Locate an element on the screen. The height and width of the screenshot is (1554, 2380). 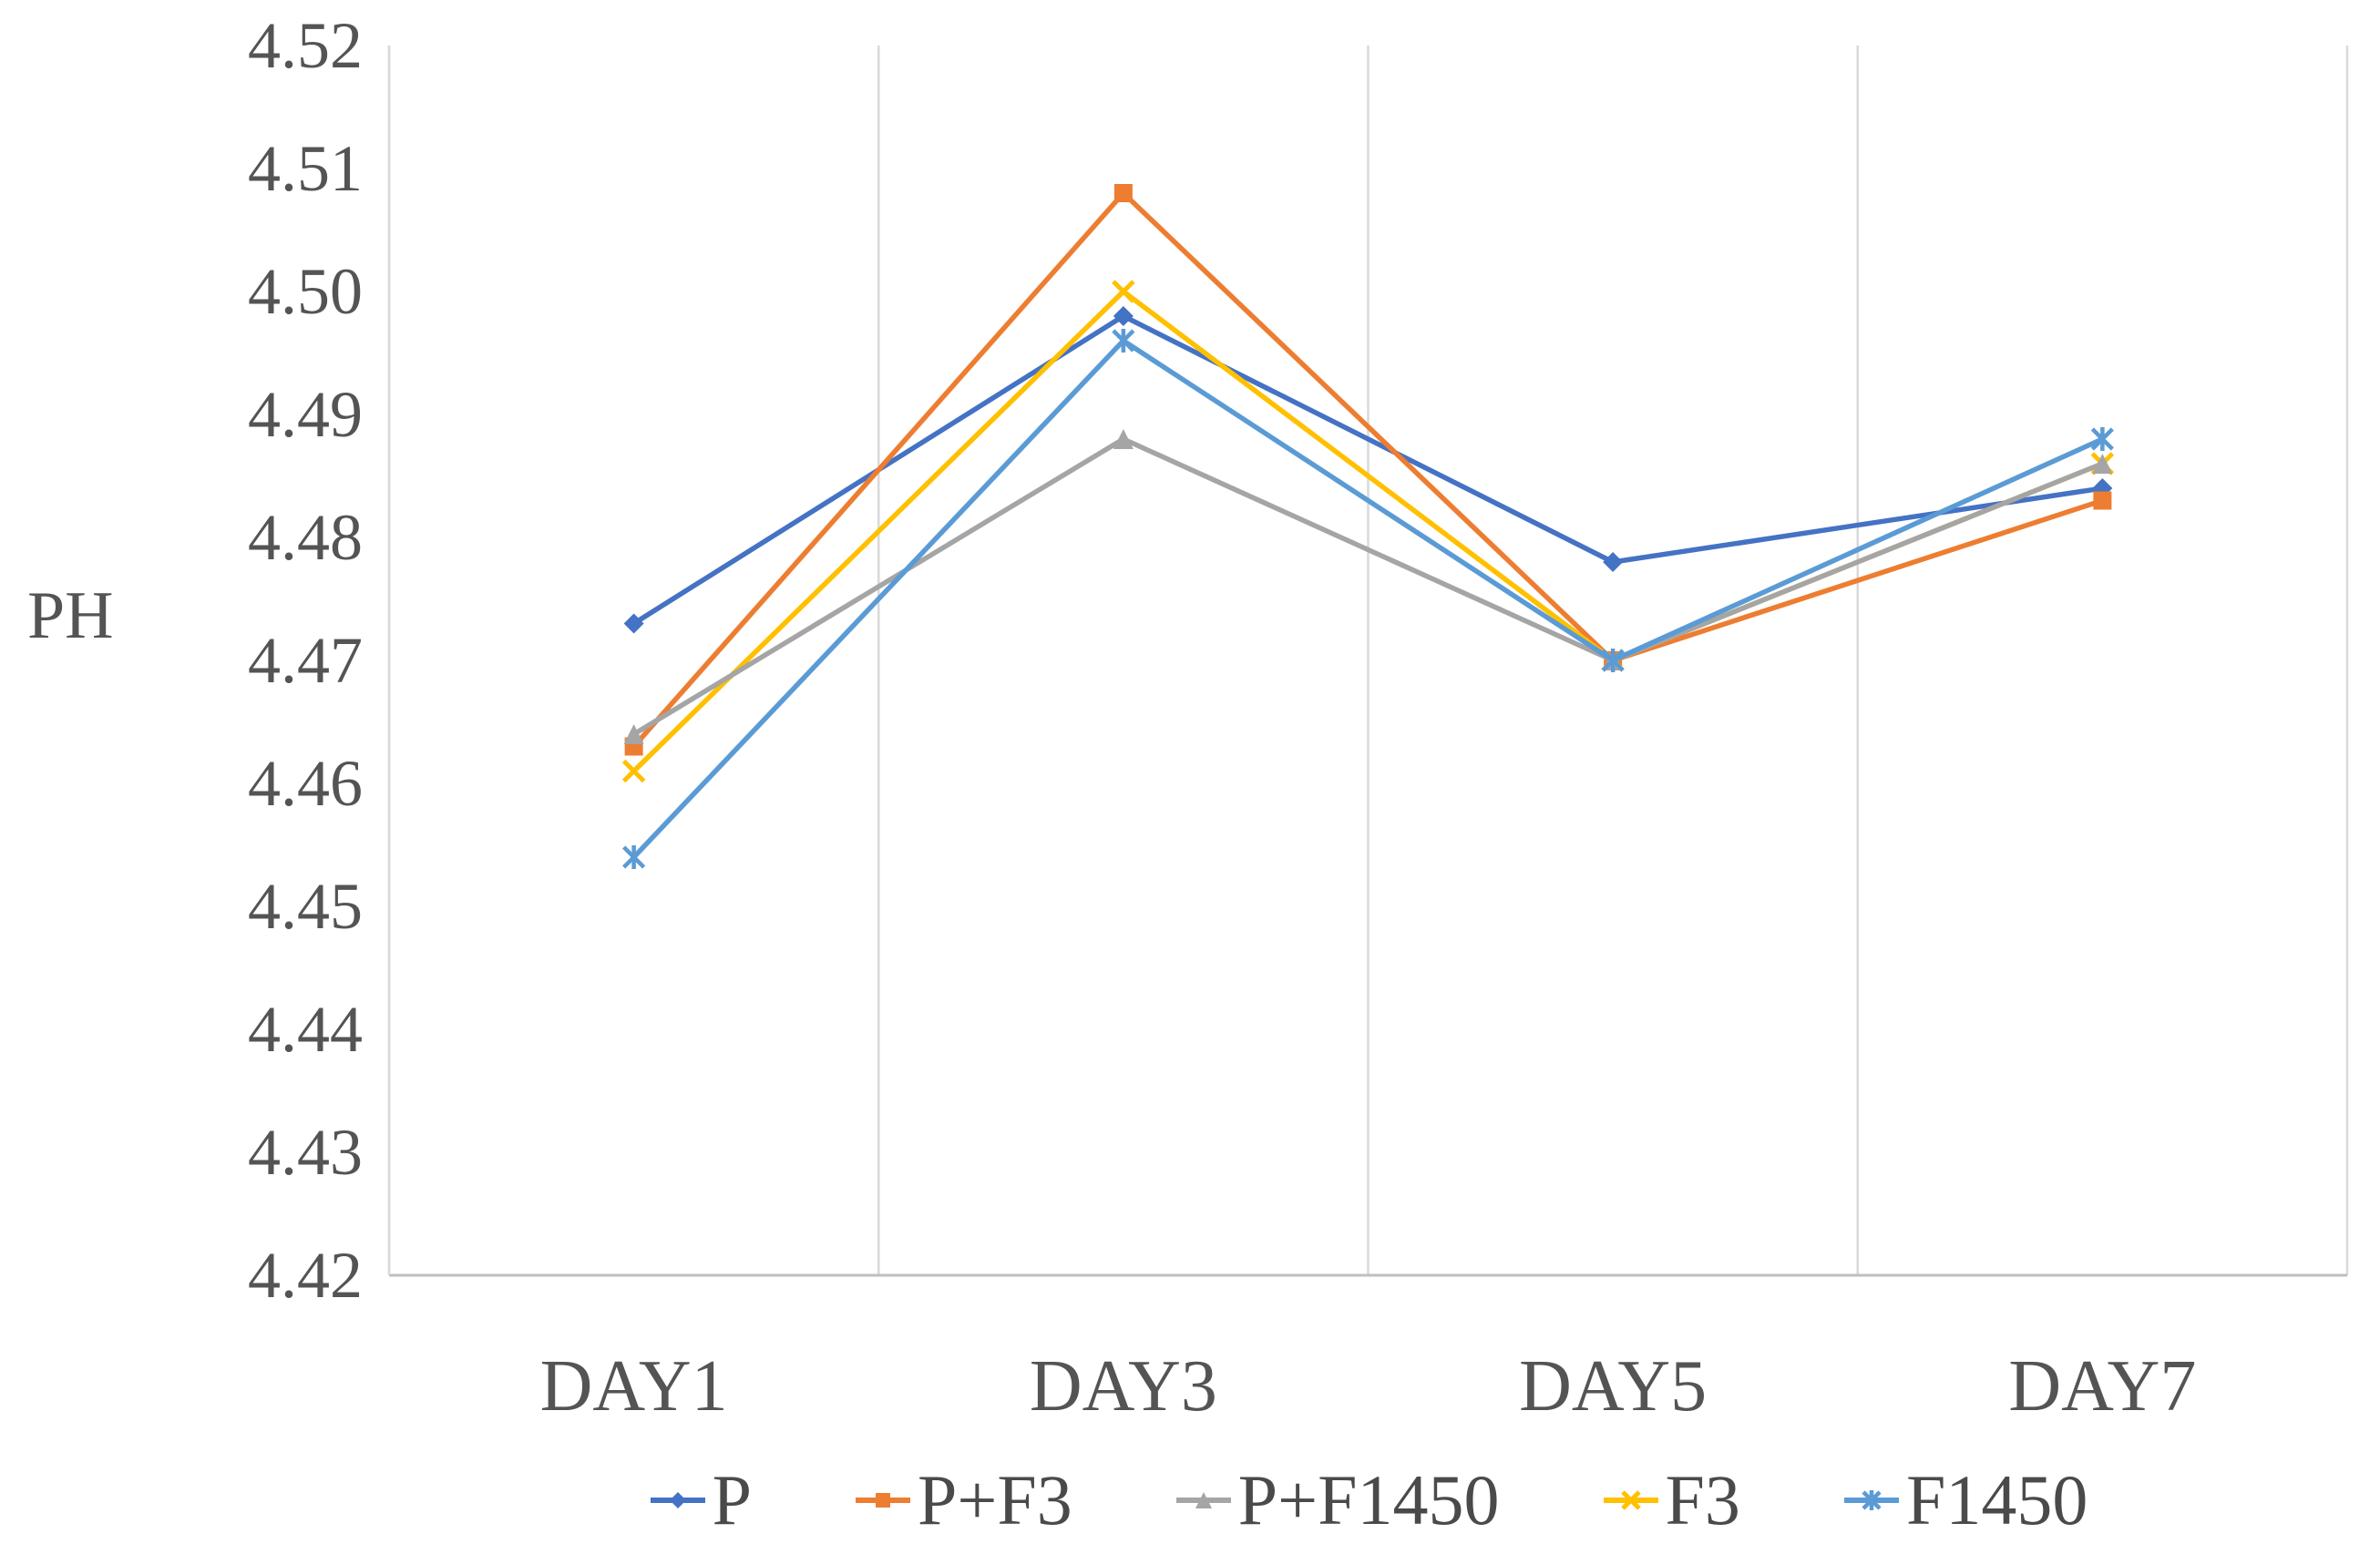
chart-legend: P P+F3 P+F1450 F3 F1450 is located at coordinates (1368, 1500).